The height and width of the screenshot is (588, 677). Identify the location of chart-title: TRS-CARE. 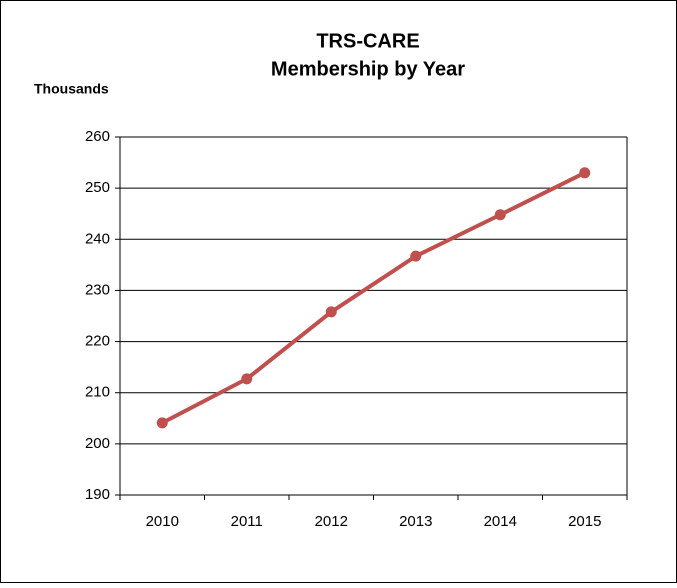
(367, 41).